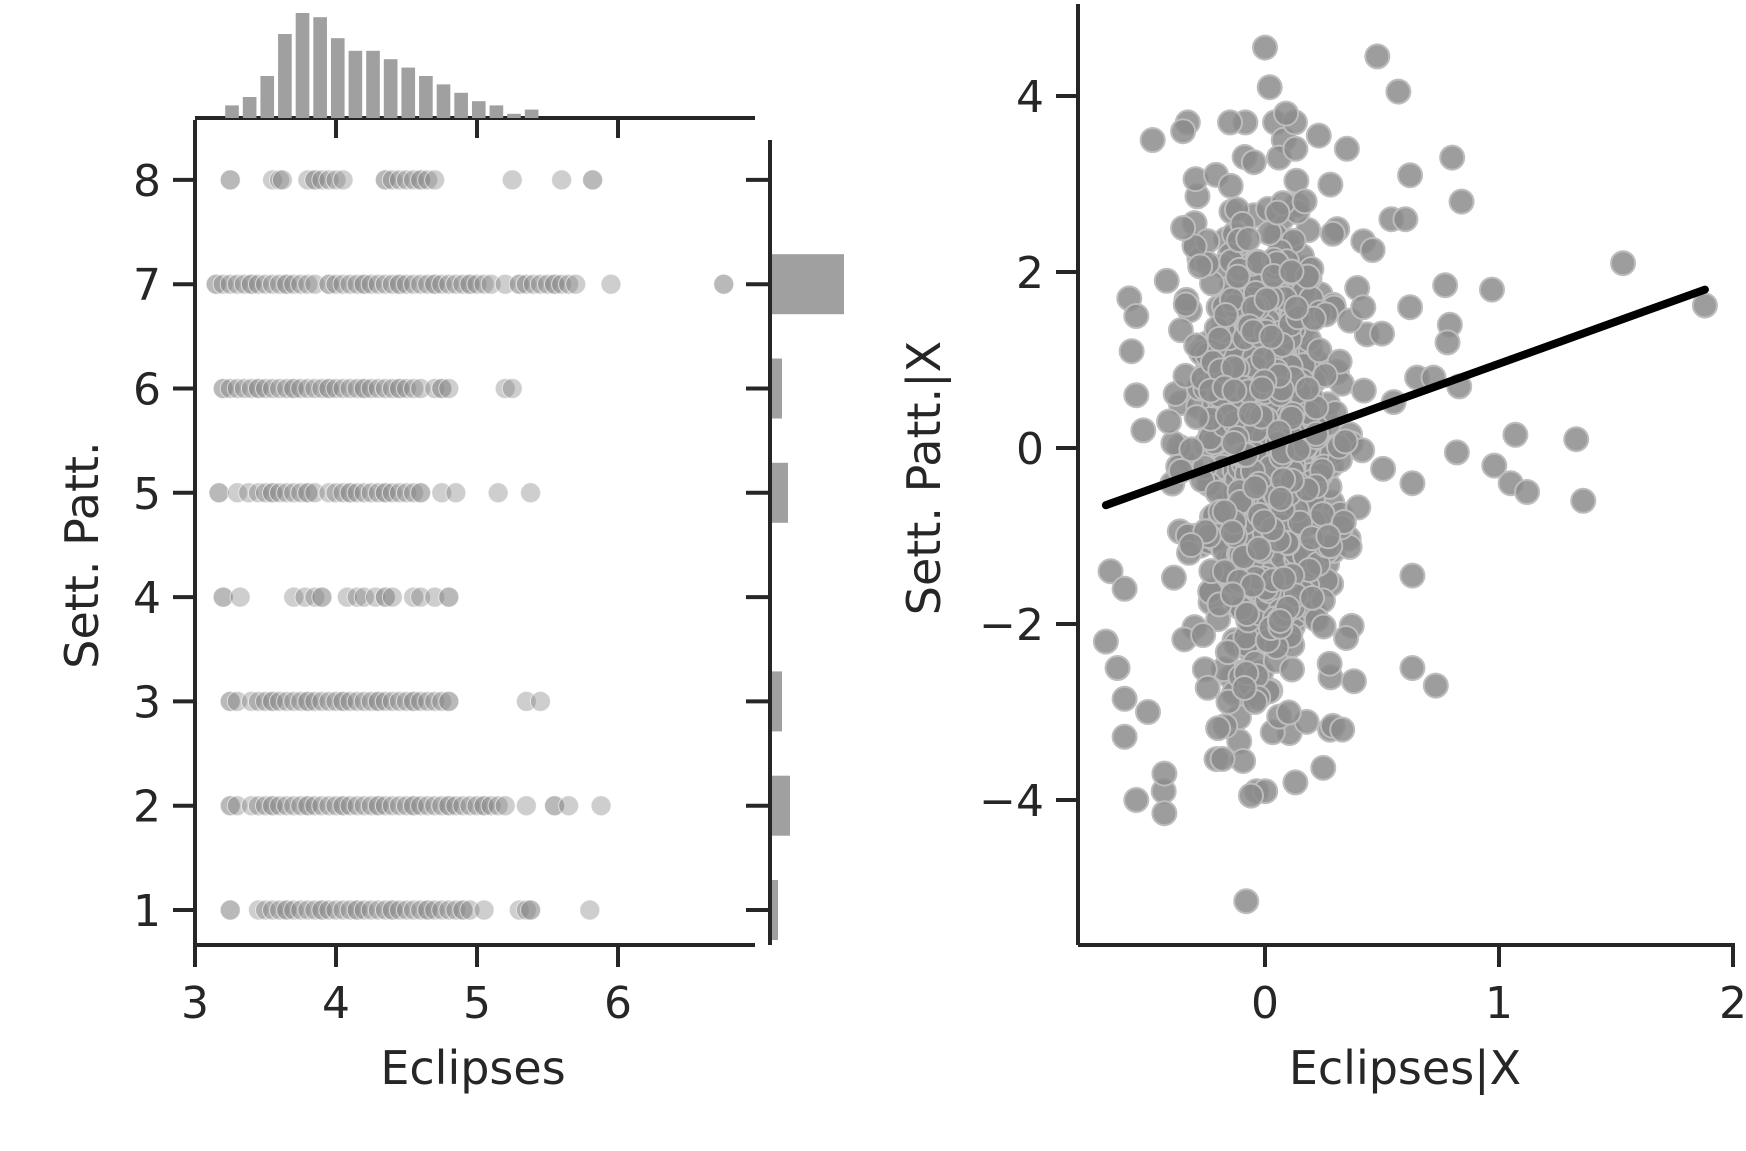 The image size is (1746, 1151). What do you see at coordinates (472, 1068) in the screenshot?
I see `x-axis-label: Eclipses` at bounding box center [472, 1068].